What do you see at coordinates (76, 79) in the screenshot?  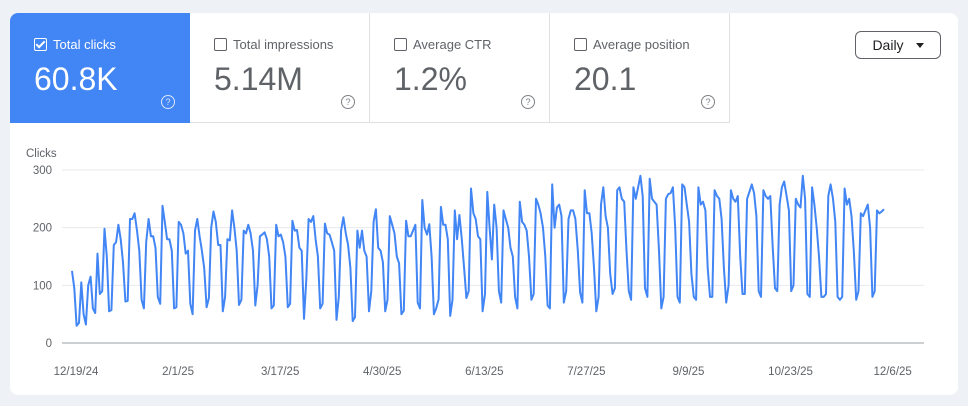 I see `metric-value: 60.8K` at bounding box center [76, 79].